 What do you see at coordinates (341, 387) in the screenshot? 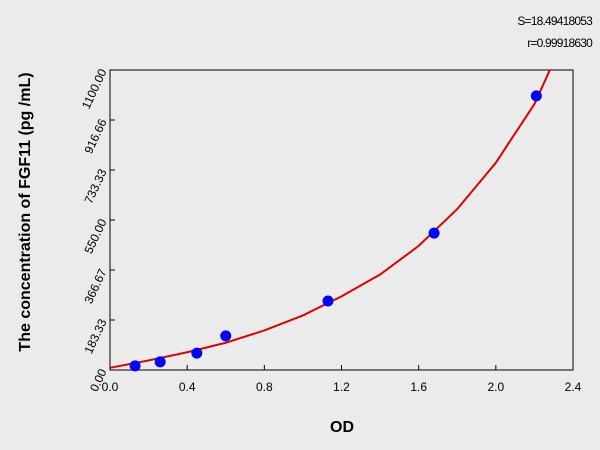
I see `x-tick-label: 1.2` at bounding box center [341, 387].